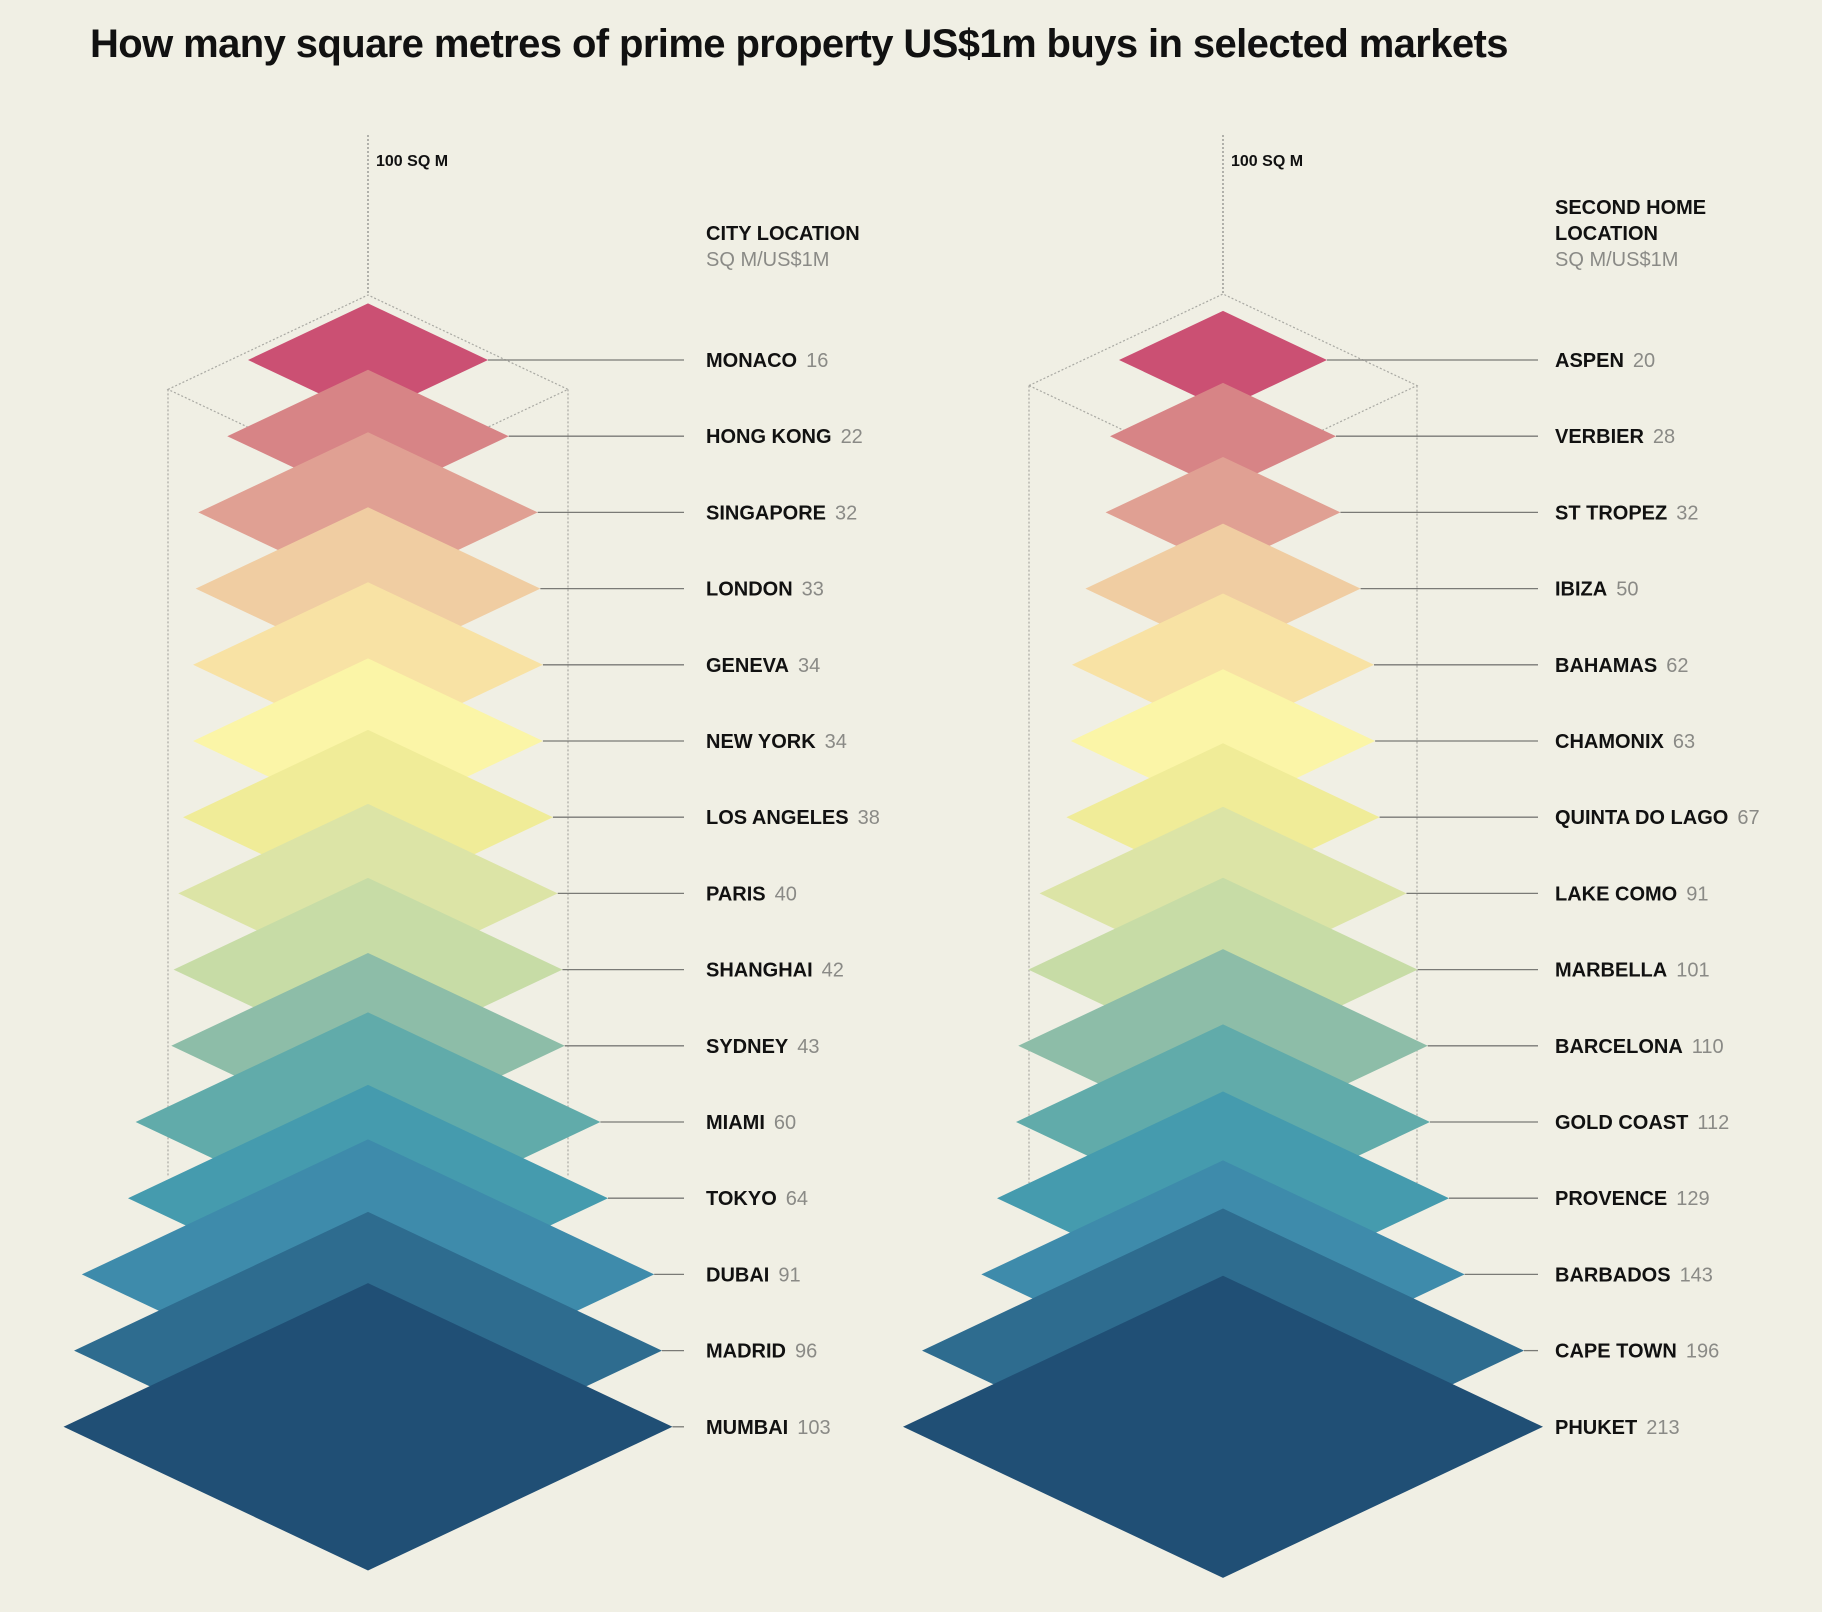  I want to click on location-value: 110, so click(1708, 1047).